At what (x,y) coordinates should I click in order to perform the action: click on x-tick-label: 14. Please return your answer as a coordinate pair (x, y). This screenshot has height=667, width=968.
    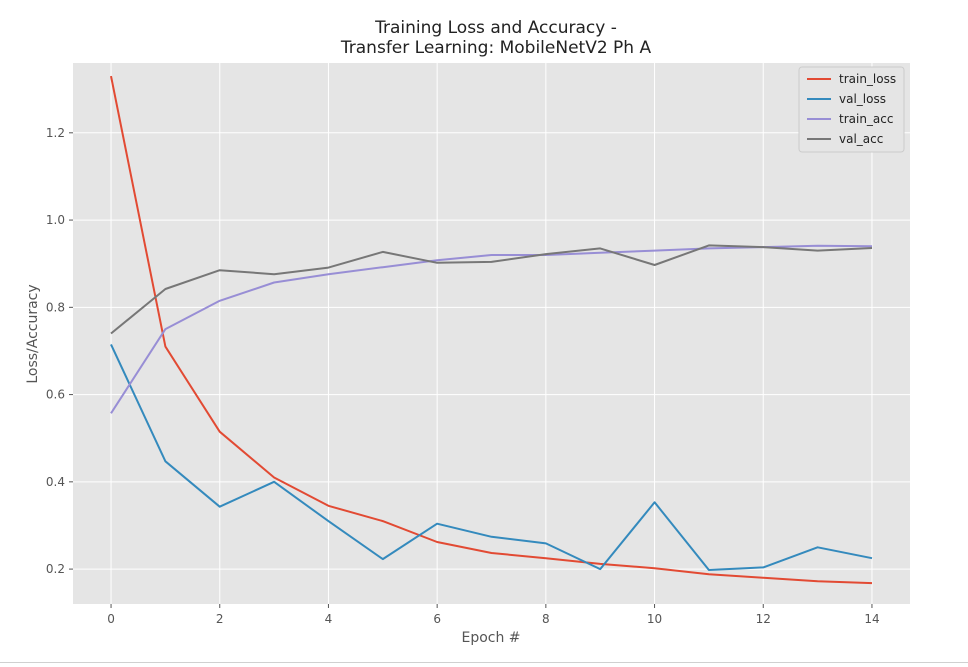
    Looking at the image, I should click on (871, 619).